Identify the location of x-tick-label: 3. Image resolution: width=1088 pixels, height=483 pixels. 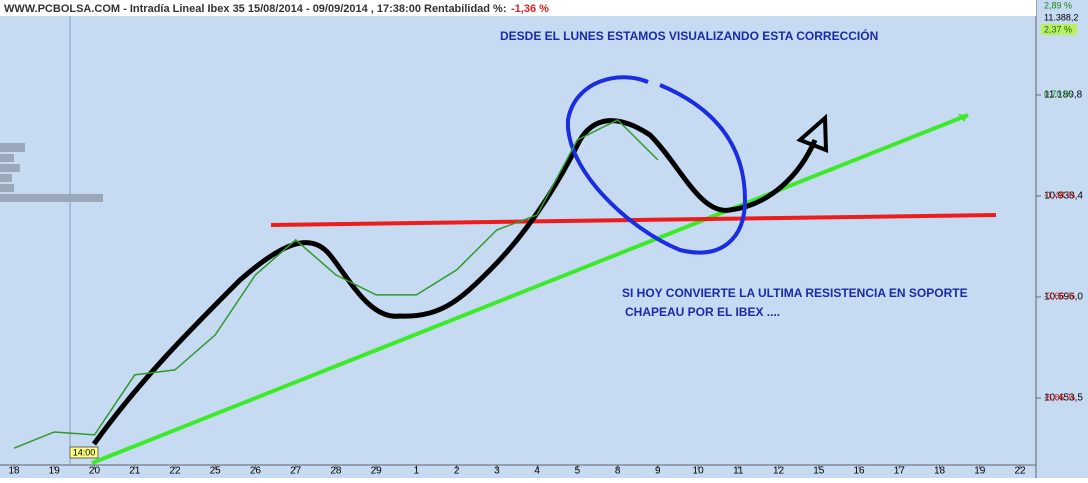
(497, 471).